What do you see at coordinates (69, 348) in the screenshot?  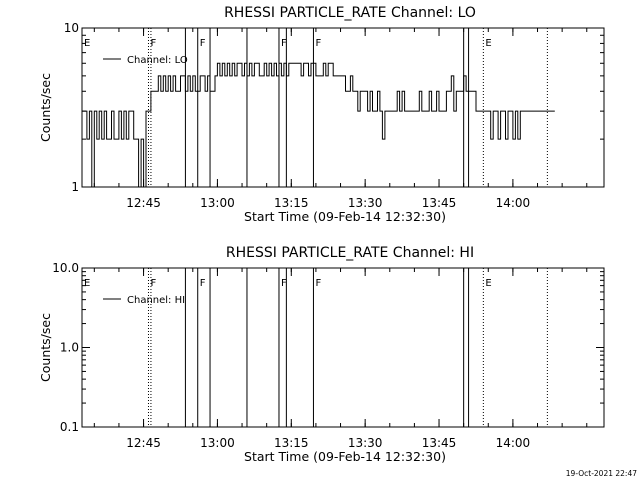 I see `y-tick-label: 1.0` at bounding box center [69, 348].